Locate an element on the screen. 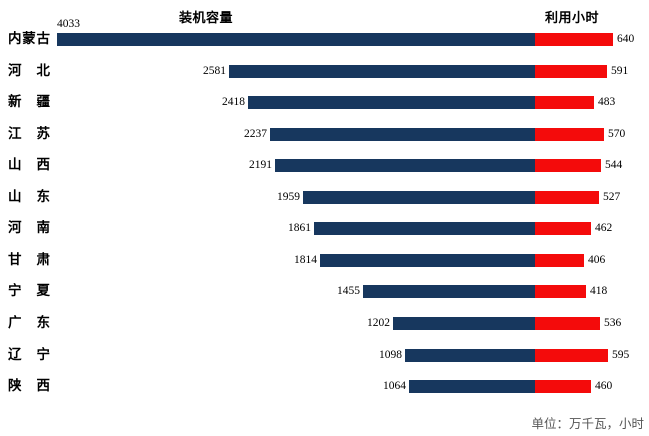 The width and height of the screenshot is (649, 436). hours-value: 570 is located at coordinates (617, 134).